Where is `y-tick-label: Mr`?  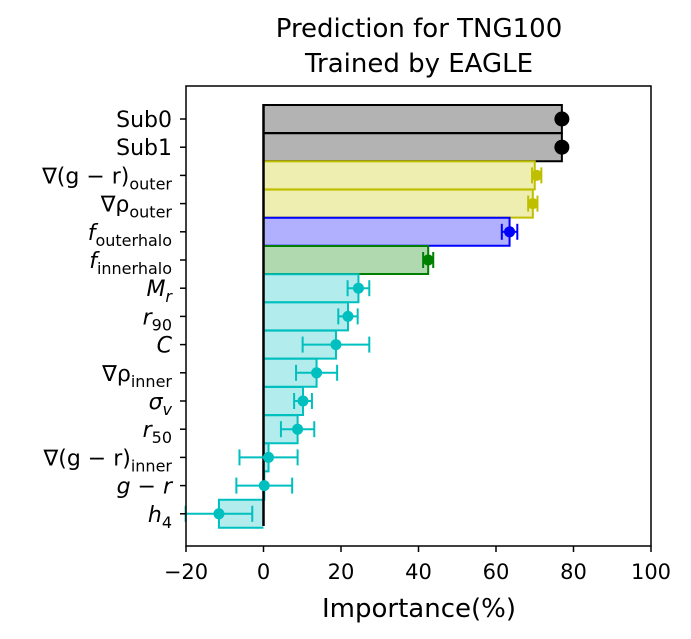 y-tick-label: Mr is located at coordinates (159, 291).